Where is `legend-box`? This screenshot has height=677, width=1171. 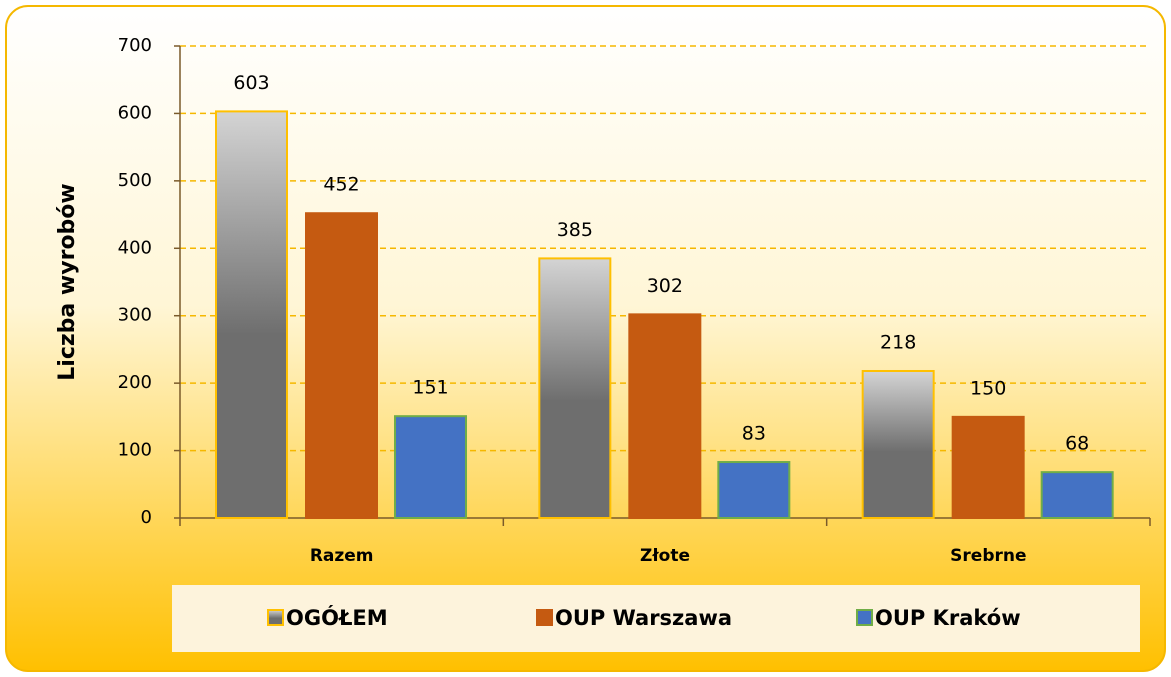 legend-box is located at coordinates (656, 618).